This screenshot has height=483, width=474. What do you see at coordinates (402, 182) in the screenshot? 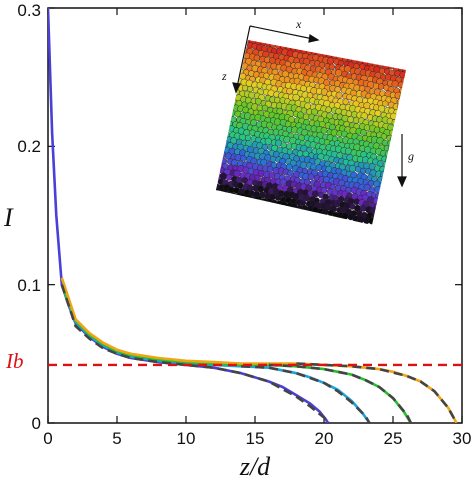
I see `g-vector-arrowhead` at bounding box center [402, 182].